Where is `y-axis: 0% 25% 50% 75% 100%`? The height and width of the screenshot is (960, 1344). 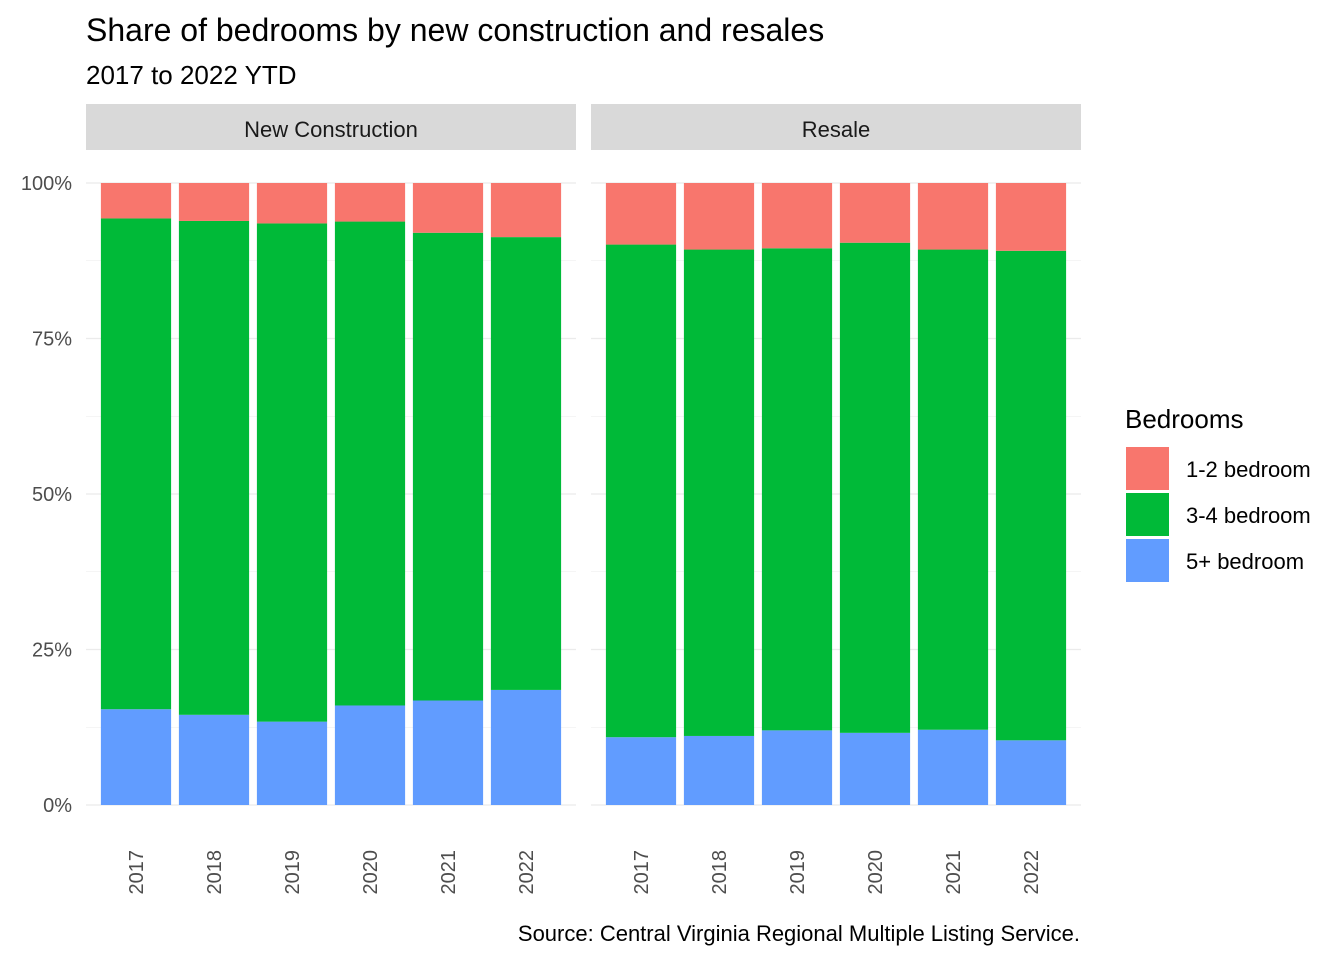 y-axis: 0% 25% 50% 75% 100% is located at coordinates (46, 495).